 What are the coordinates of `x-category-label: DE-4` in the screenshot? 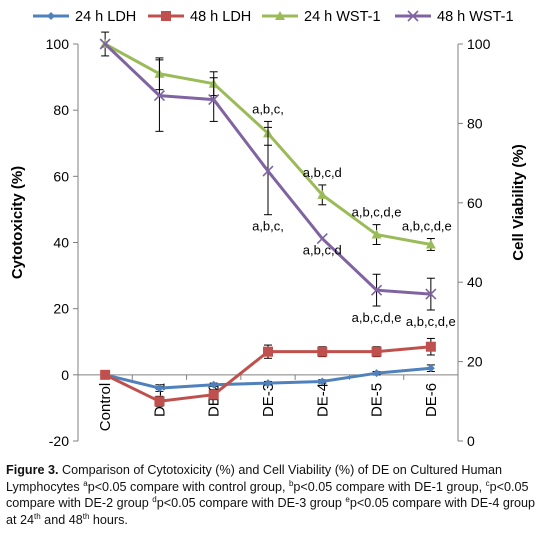 It's located at (322, 400).